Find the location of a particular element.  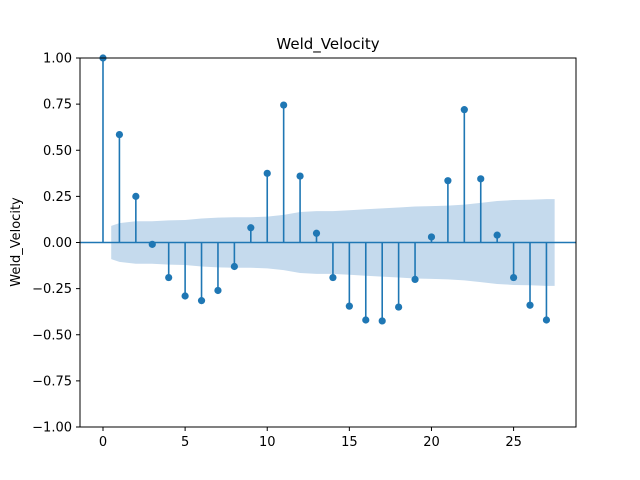

x-tick-label: 10 is located at coordinates (267, 442).